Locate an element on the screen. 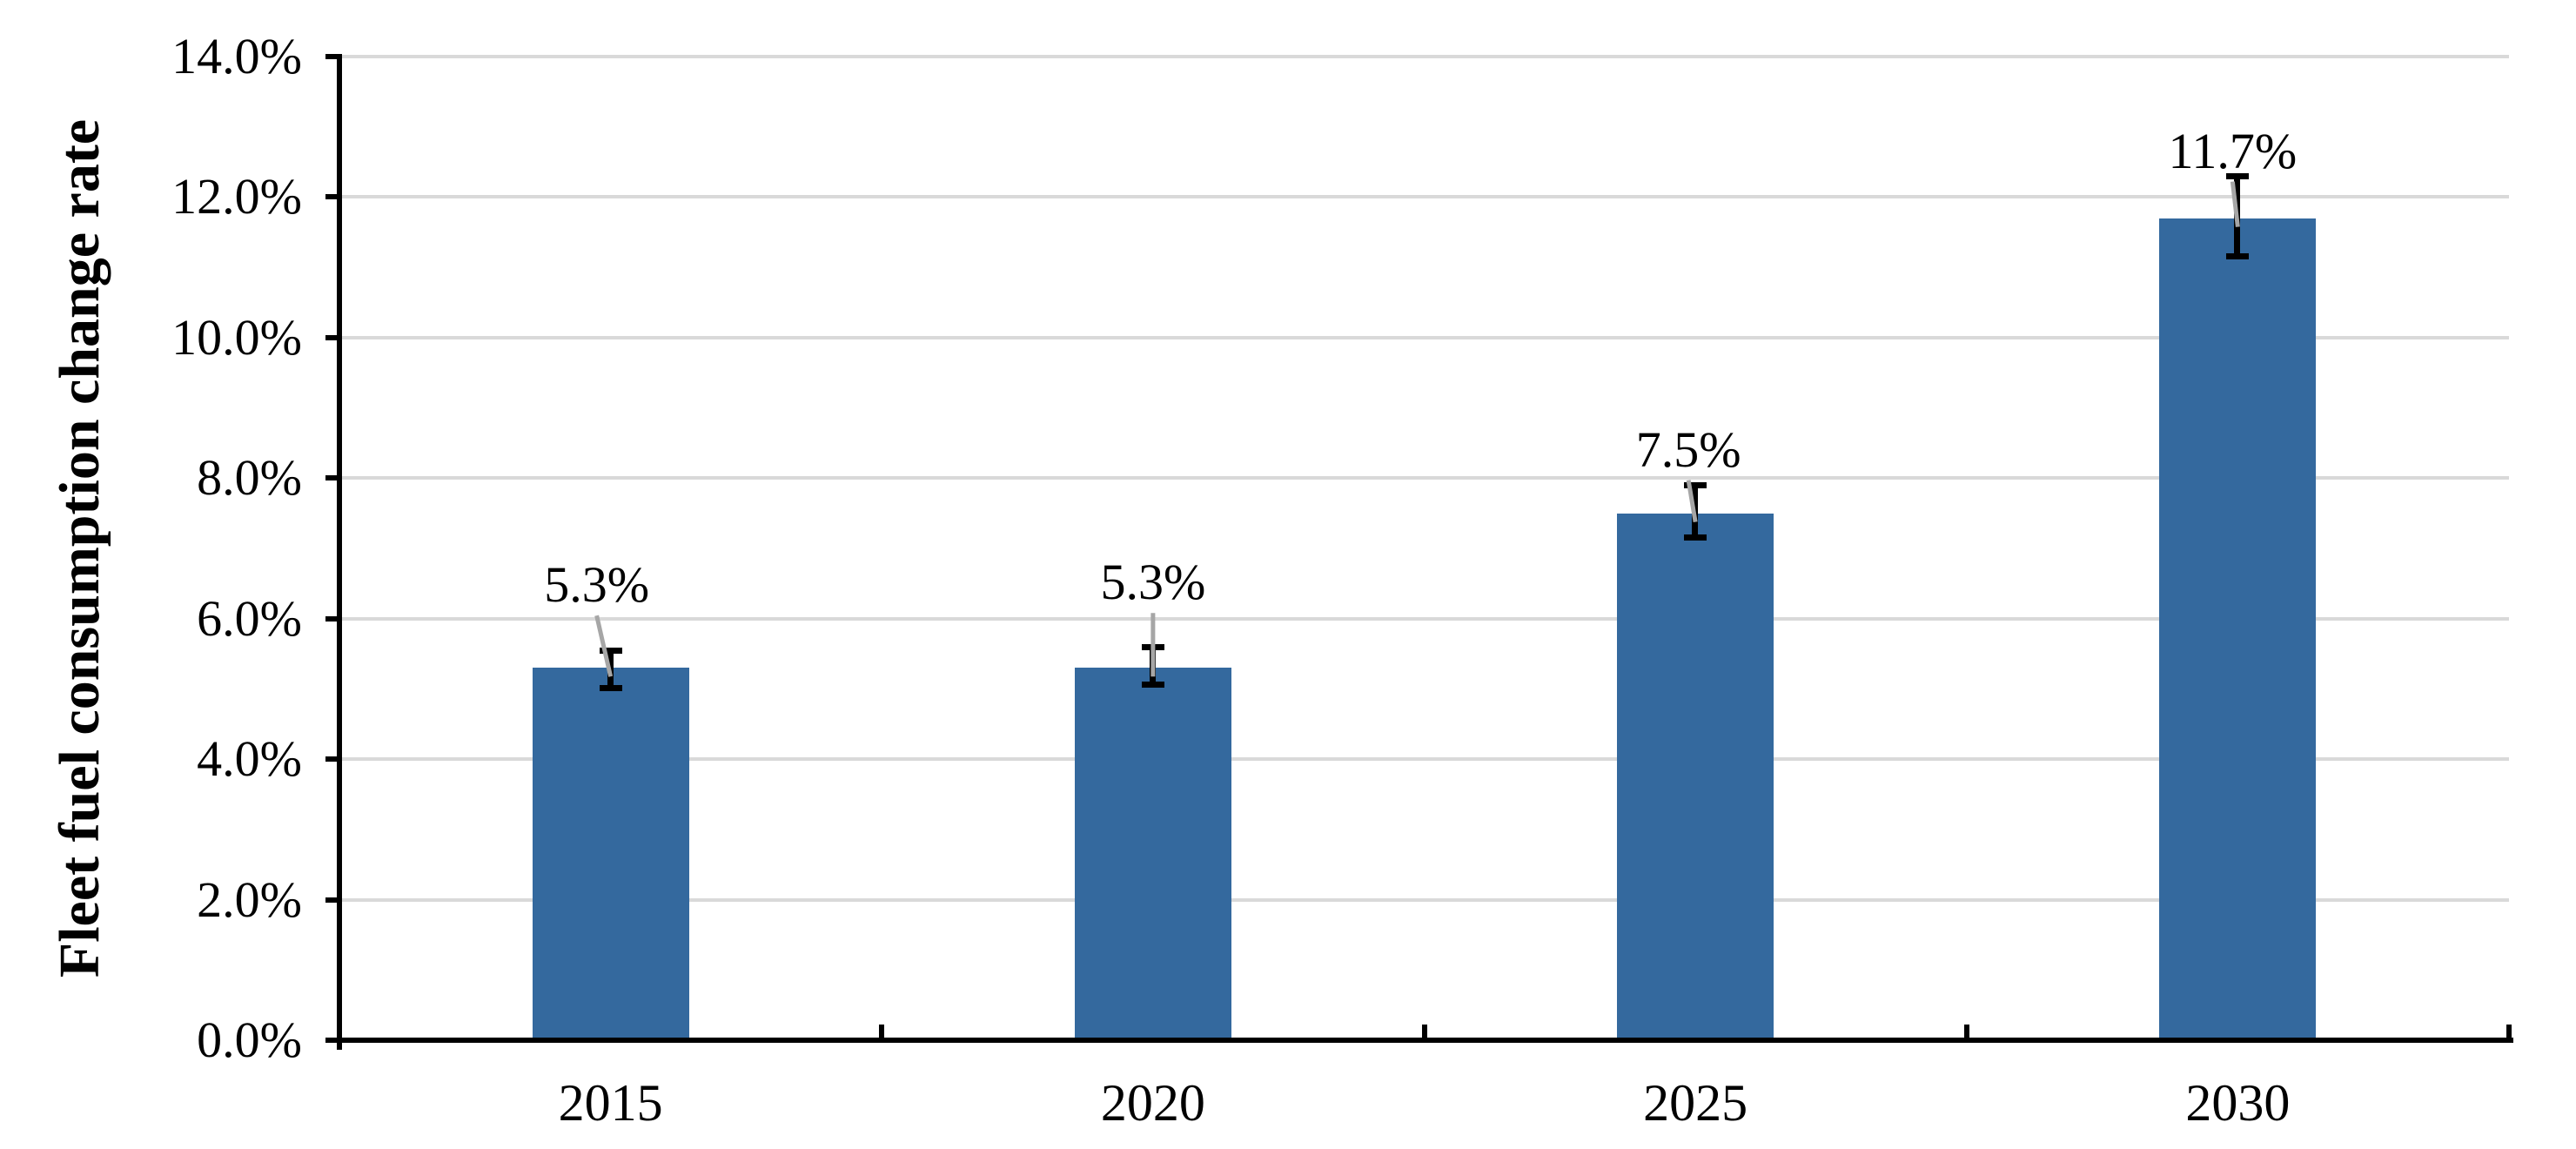 This screenshot has width=2576, height=1149. bar-2030 is located at coordinates (2238, 629).